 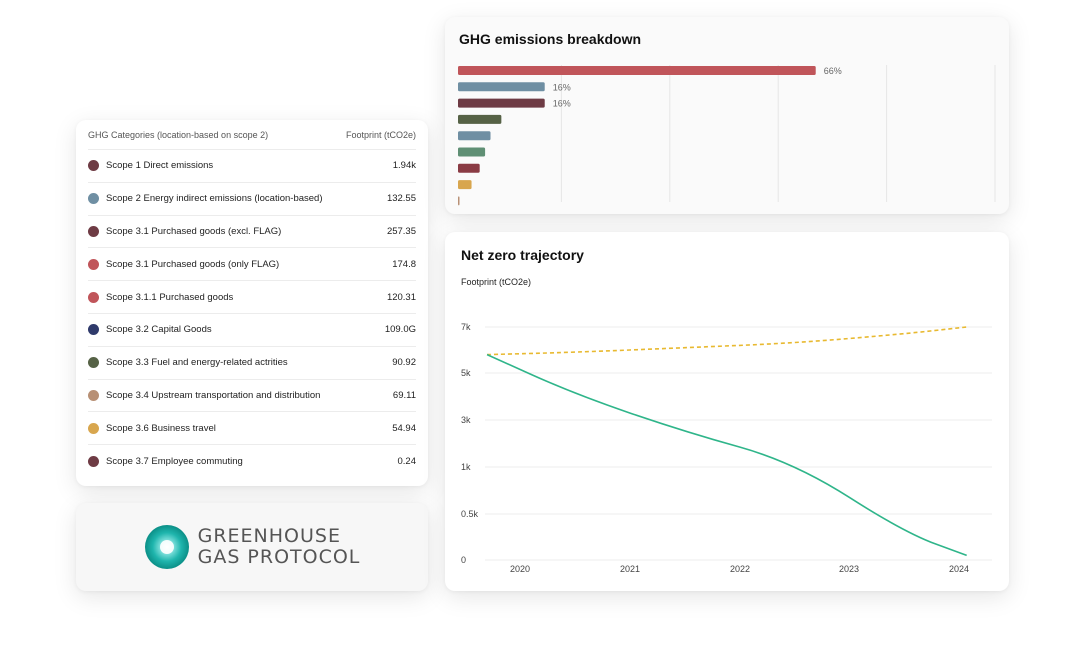 I want to click on category-footprint: 69.11, so click(x=404, y=395).